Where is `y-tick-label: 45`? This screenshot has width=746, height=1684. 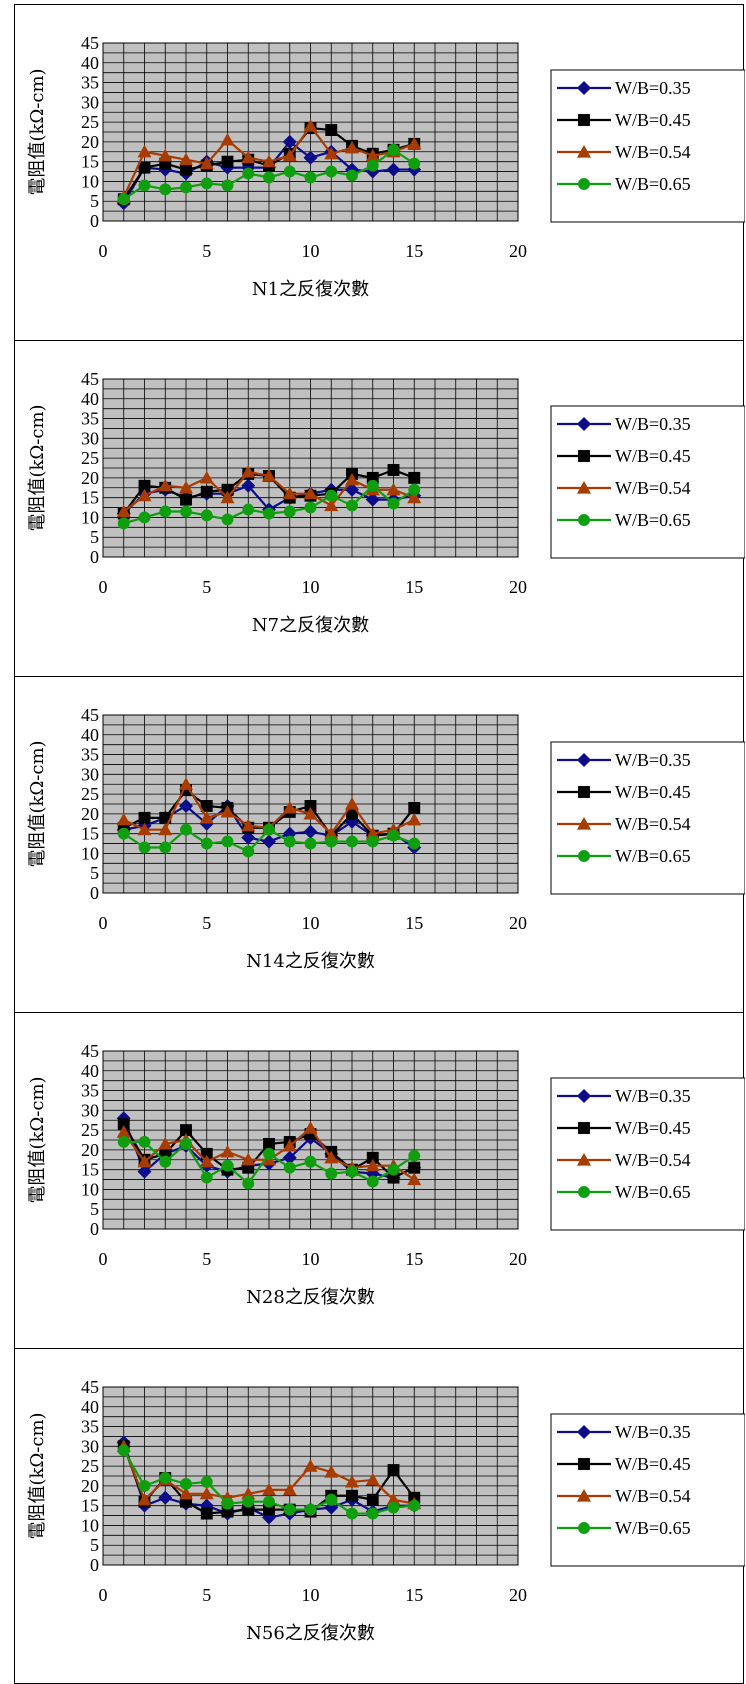
y-tick-label: 45 is located at coordinates (90, 715).